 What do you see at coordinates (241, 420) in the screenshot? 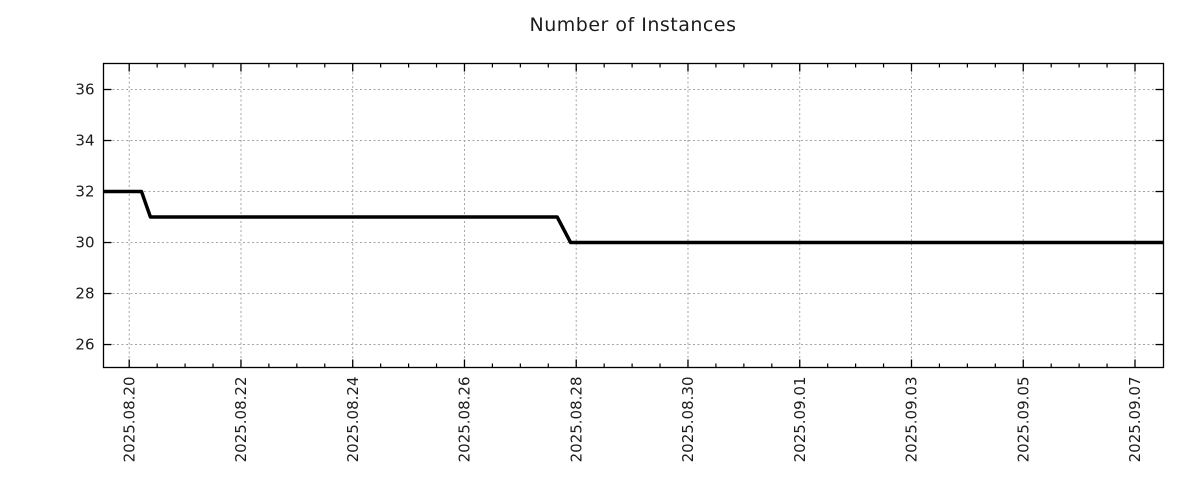
I see `x-tick-label: 2025.08.22` at bounding box center [241, 420].